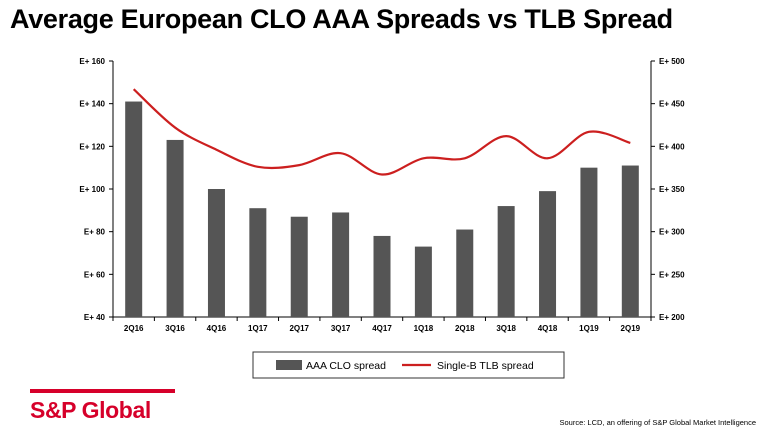 The image size is (768, 441). Describe the element at coordinates (631, 328) in the screenshot. I see `x-tick-label: 2Q19` at that location.